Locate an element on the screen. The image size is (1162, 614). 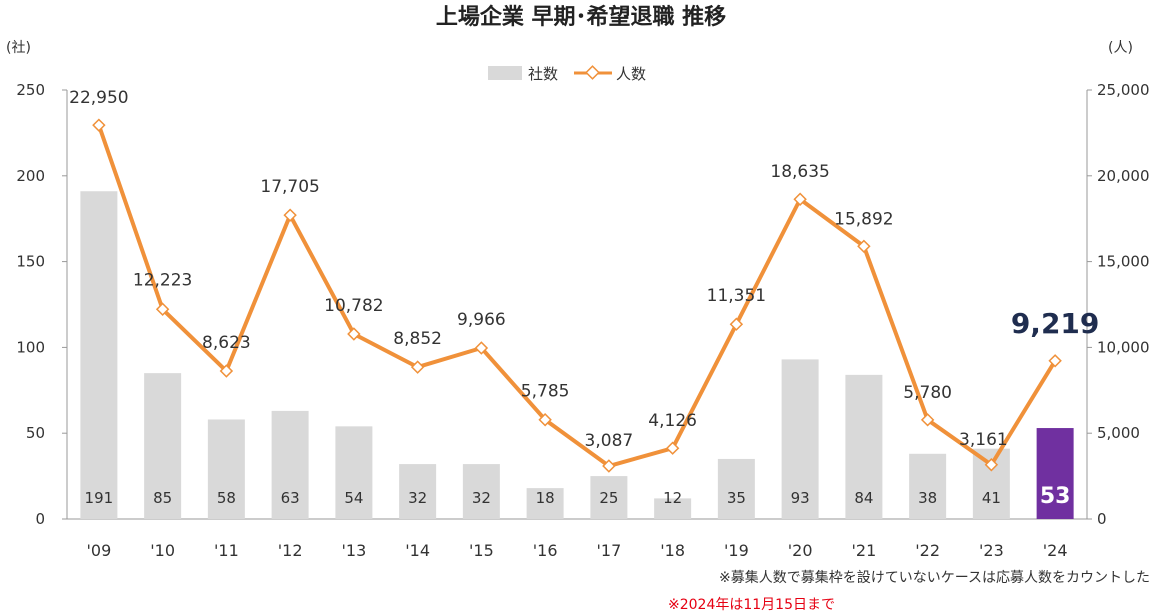
line-value-label: 9,966 is located at coordinates (481, 320).